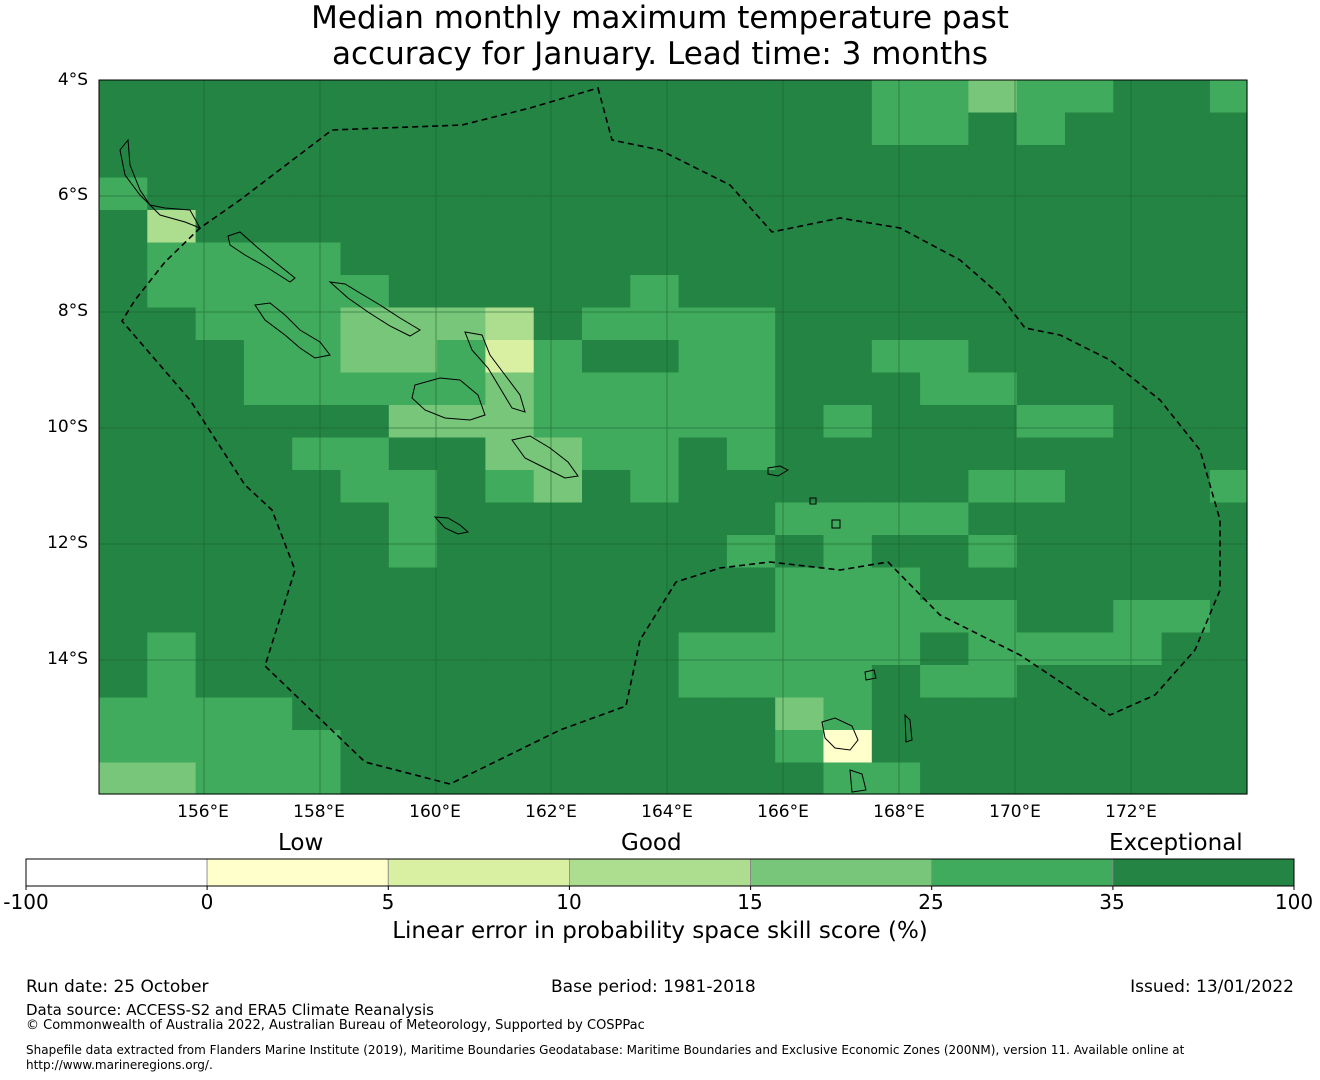 The width and height of the screenshot is (1320, 1080). I want to click on colorbar-tick-label: 25, so click(931, 902).